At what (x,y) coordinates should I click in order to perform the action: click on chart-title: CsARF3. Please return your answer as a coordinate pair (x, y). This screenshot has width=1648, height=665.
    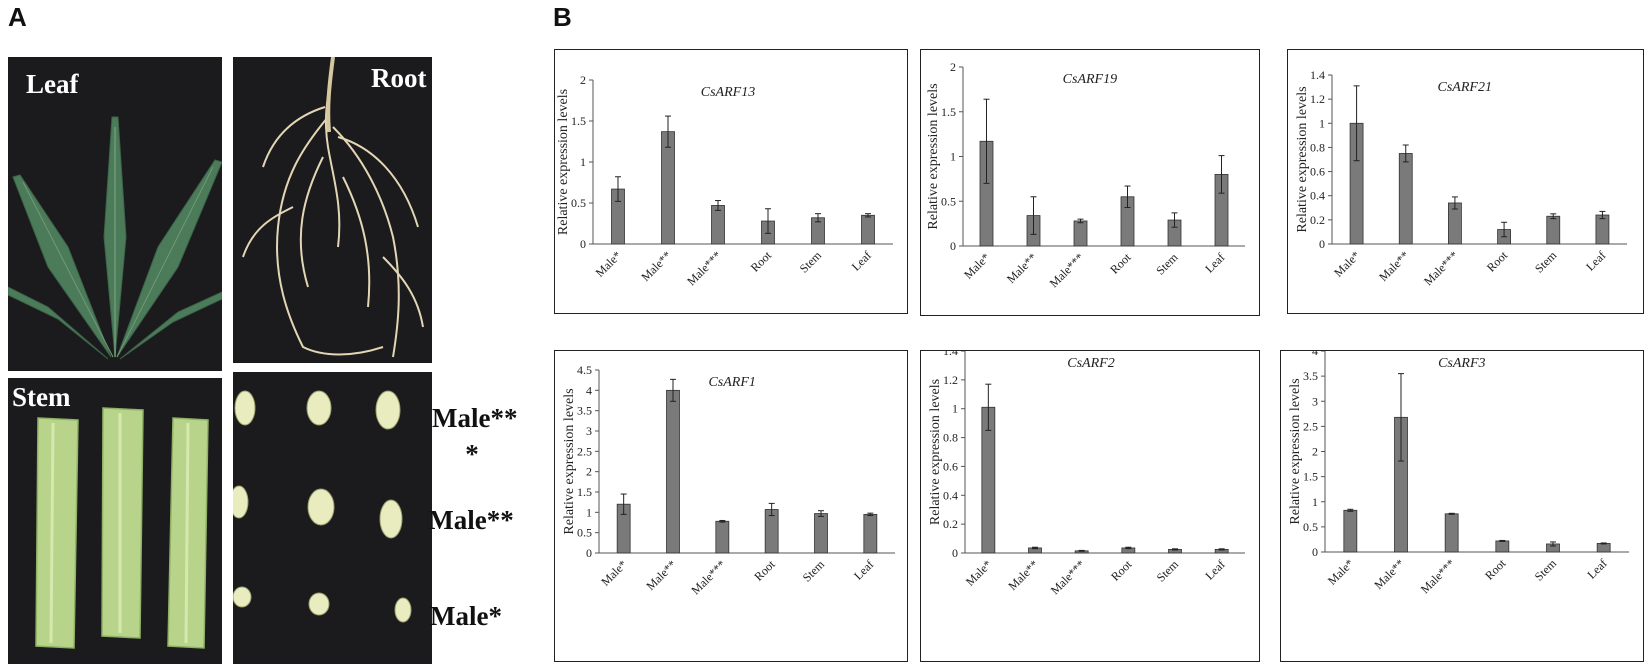
    Looking at the image, I should click on (1461, 363).